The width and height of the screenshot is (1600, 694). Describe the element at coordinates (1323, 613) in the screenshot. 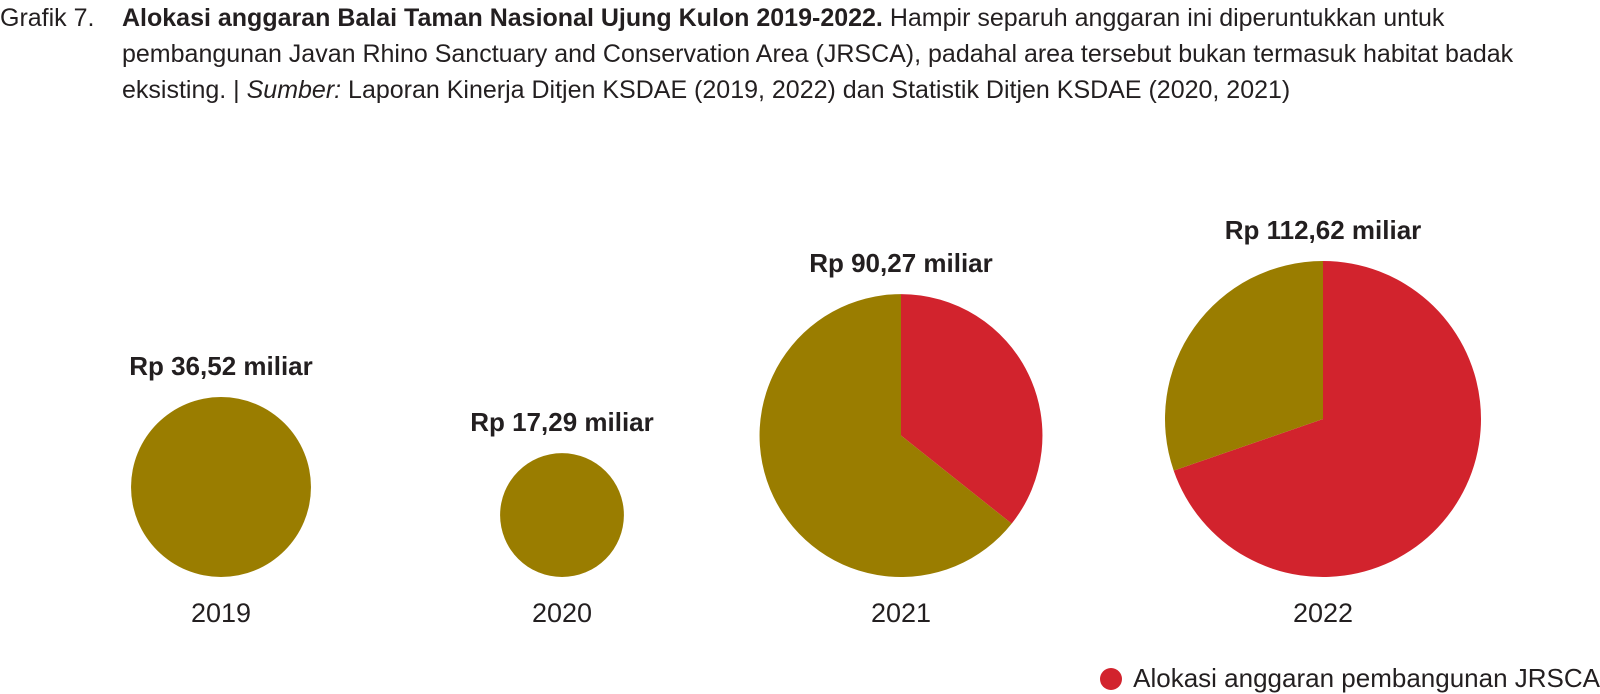

I see `year-label-2022: 2022` at that location.